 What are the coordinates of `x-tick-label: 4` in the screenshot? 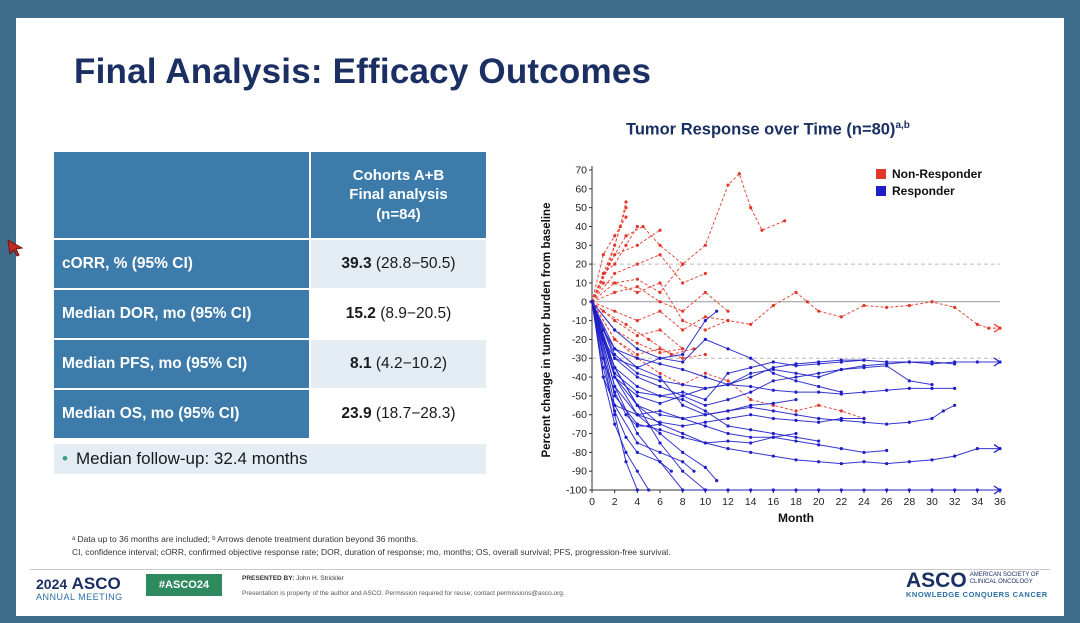 It's located at (637, 502).